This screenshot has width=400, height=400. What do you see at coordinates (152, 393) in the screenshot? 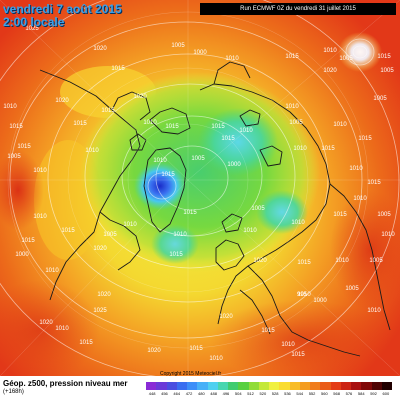
I see `color-scale-label: 448` at bounding box center [152, 393].